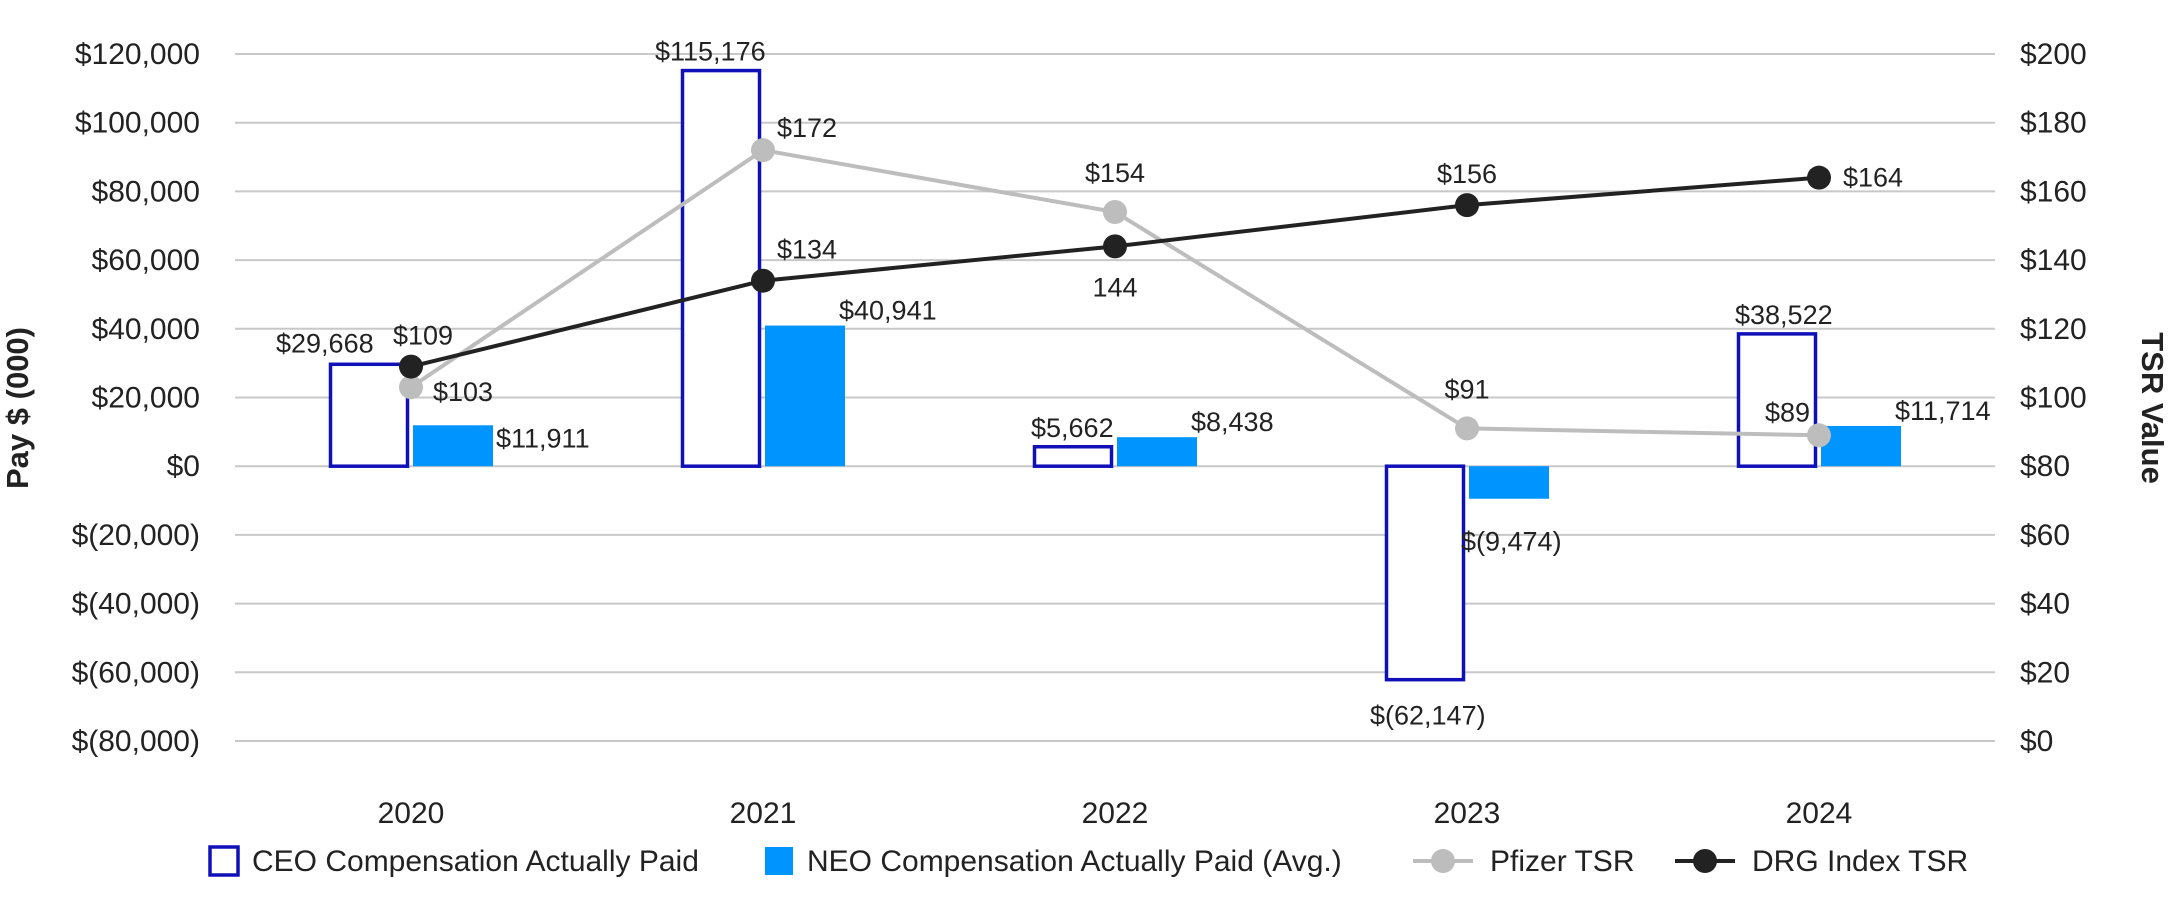 This screenshot has height=898, width=2170. I want to click on y-tick-label: $20,000, so click(146, 398).